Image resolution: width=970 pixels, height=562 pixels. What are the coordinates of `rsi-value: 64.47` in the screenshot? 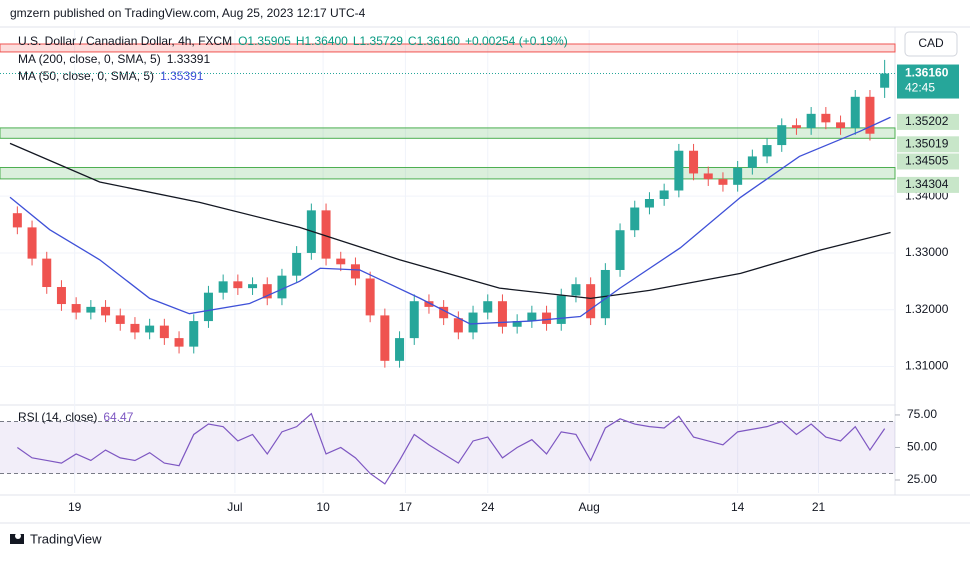 It's located at (118, 417).